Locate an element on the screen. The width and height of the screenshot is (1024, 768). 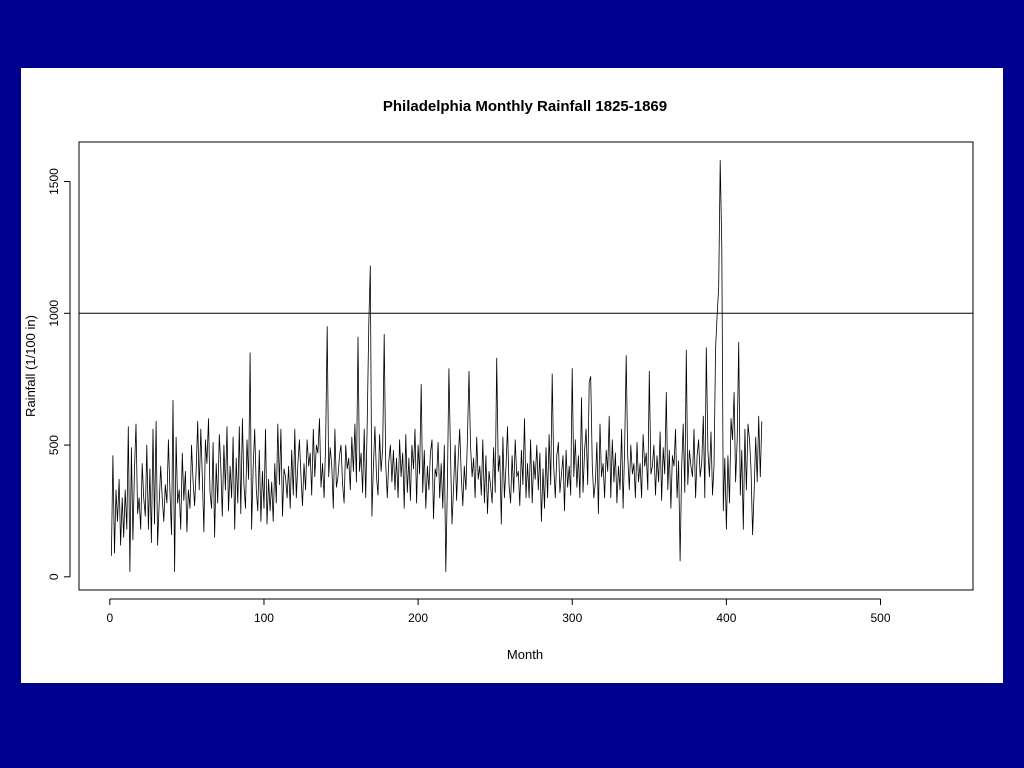
y-tick-label: 1000 is located at coordinates (54, 313).